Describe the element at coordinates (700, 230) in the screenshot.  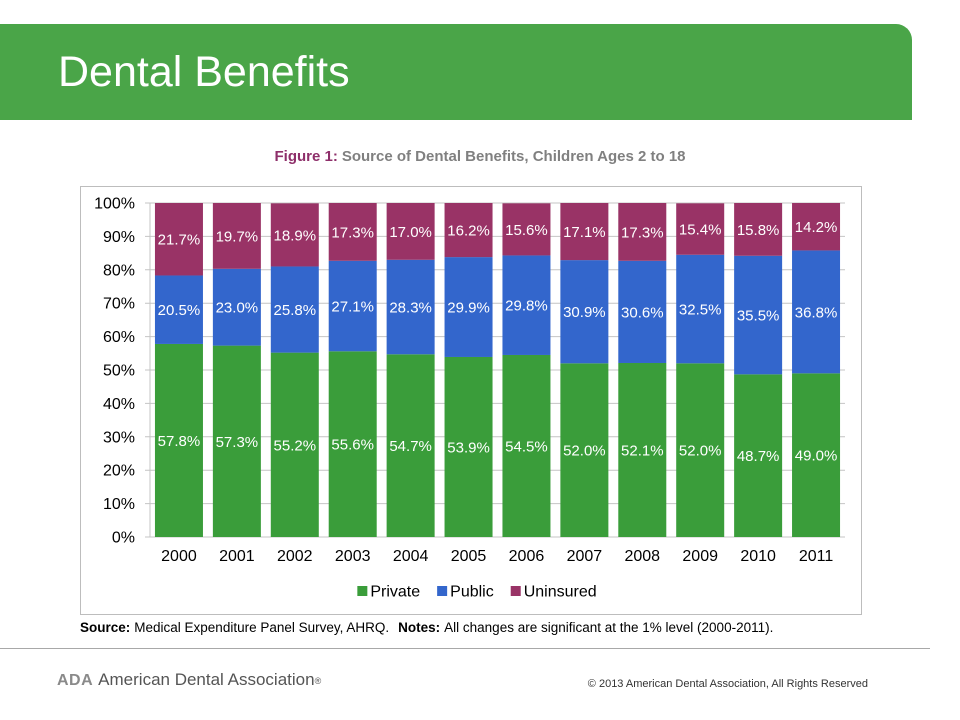
I see `data-label-uninsured-2009: 15.4%` at that location.